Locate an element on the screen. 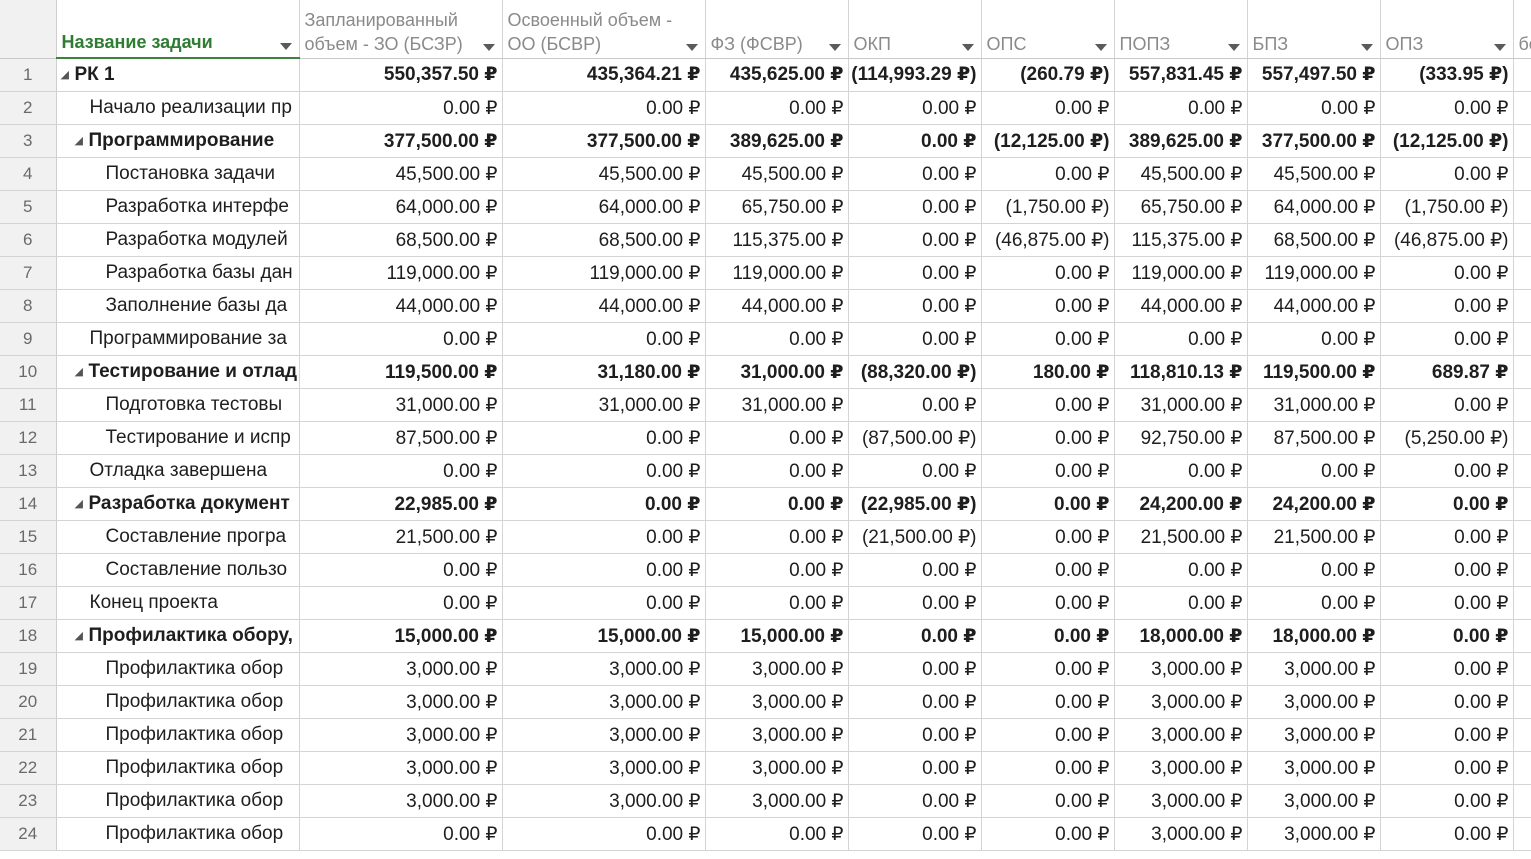  popz-cell: 115,375.00 ₽ is located at coordinates (1181, 240).